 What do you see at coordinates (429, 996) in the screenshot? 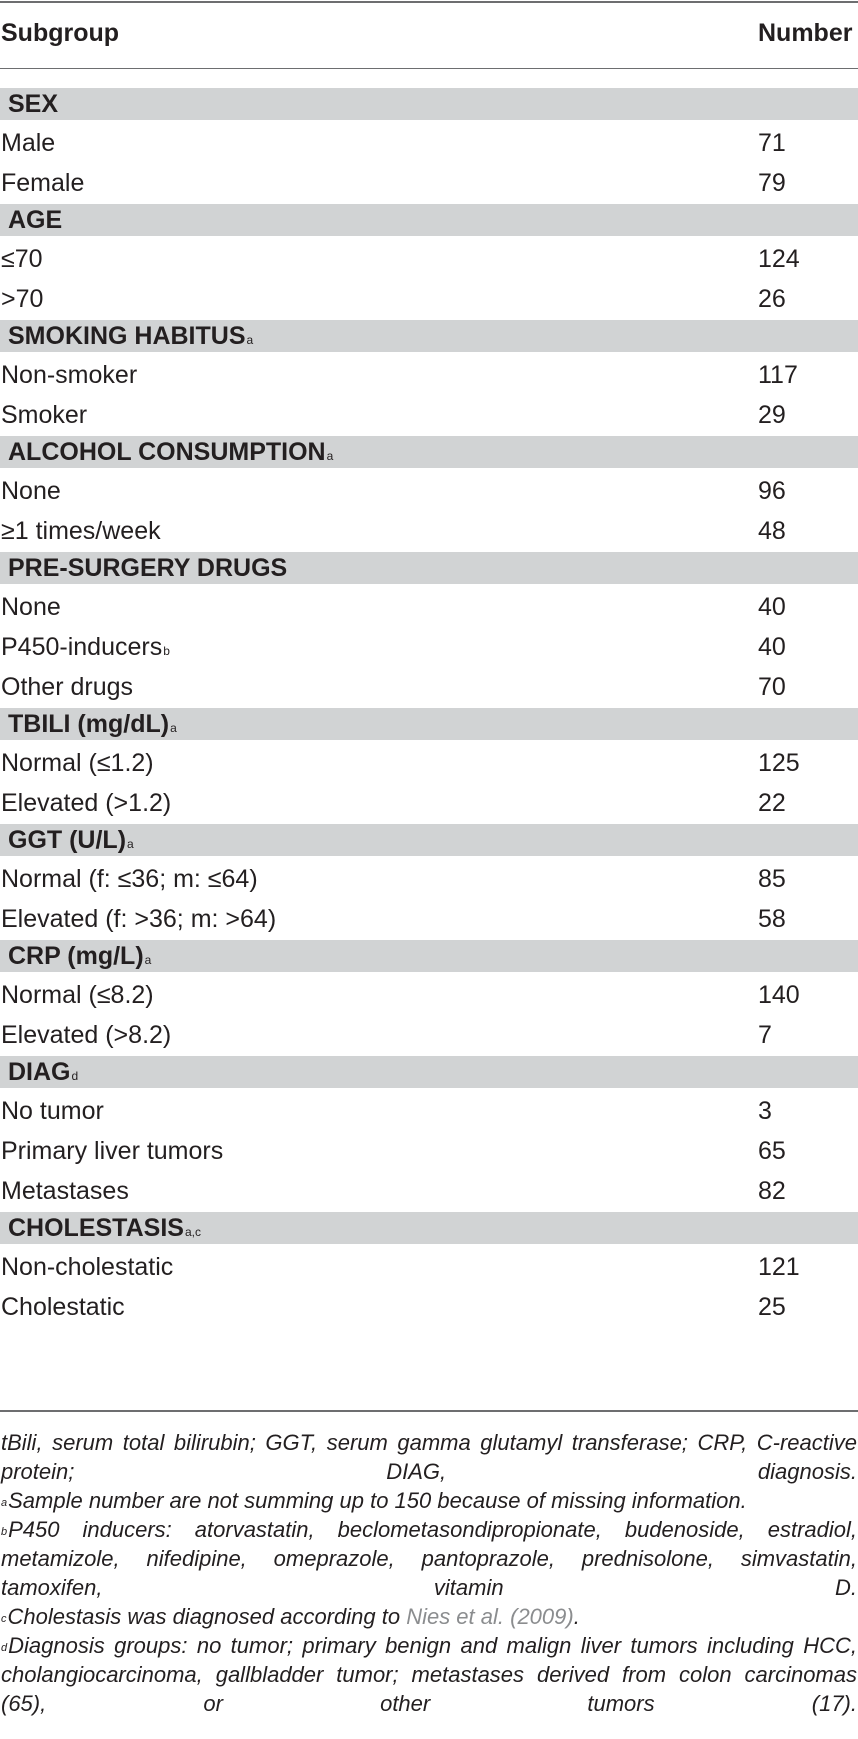
I see `table-row: Normal (≤8.2) 140` at bounding box center [429, 996].